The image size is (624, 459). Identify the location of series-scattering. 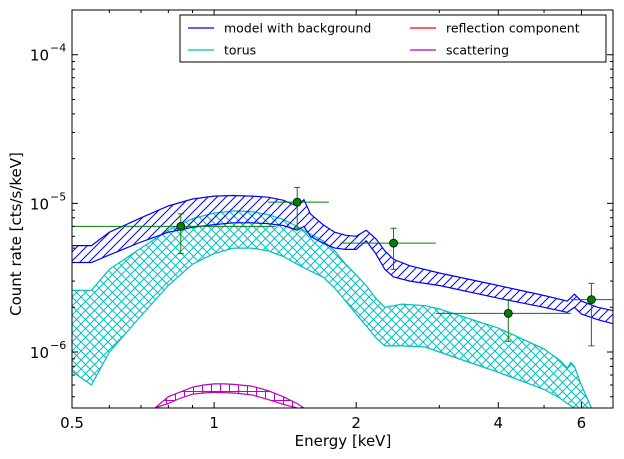
(229, 395).